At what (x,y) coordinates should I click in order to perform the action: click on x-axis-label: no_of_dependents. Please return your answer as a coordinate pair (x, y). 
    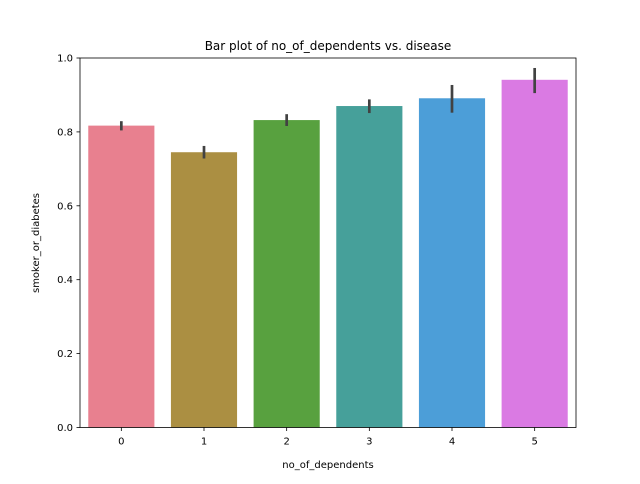
    Looking at the image, I should click on (327, 465).